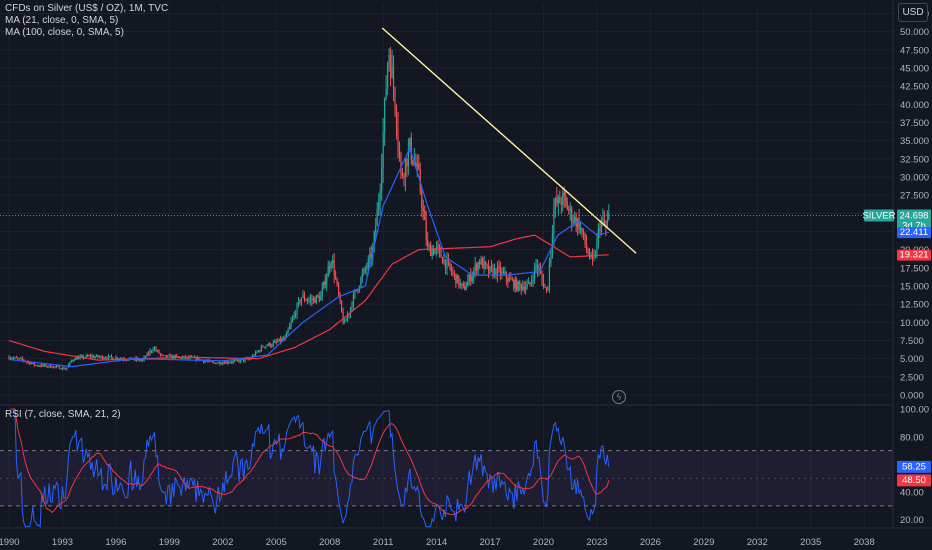  I want to click on price-tick-label: 7.500, so click(912, 341).